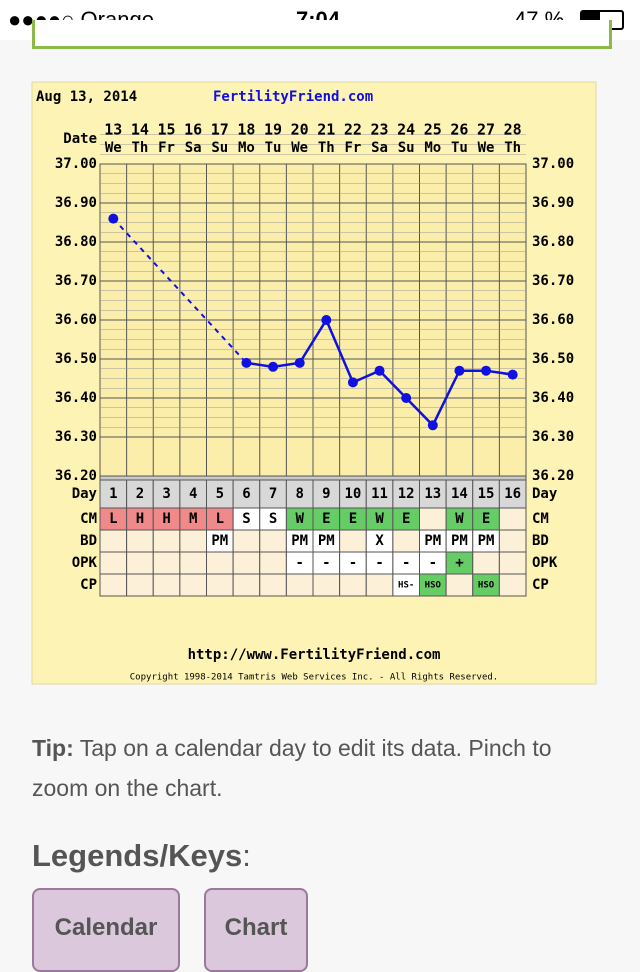 Image resolution: width=640 pixels, height=972 pixels. What do you see at coordinates (540, 541) in the screenshot?
I see `row-label-right: BD` at bounding box center [540, 541].